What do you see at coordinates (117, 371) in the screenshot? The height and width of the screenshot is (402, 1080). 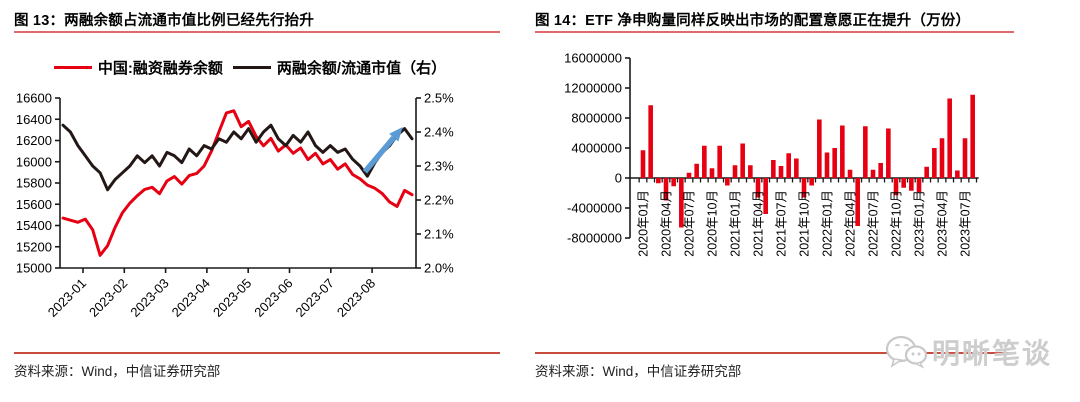 I see `figure-13-source: 资料来源：Wind，中信证券研究部` at bounding box center [117, 371].